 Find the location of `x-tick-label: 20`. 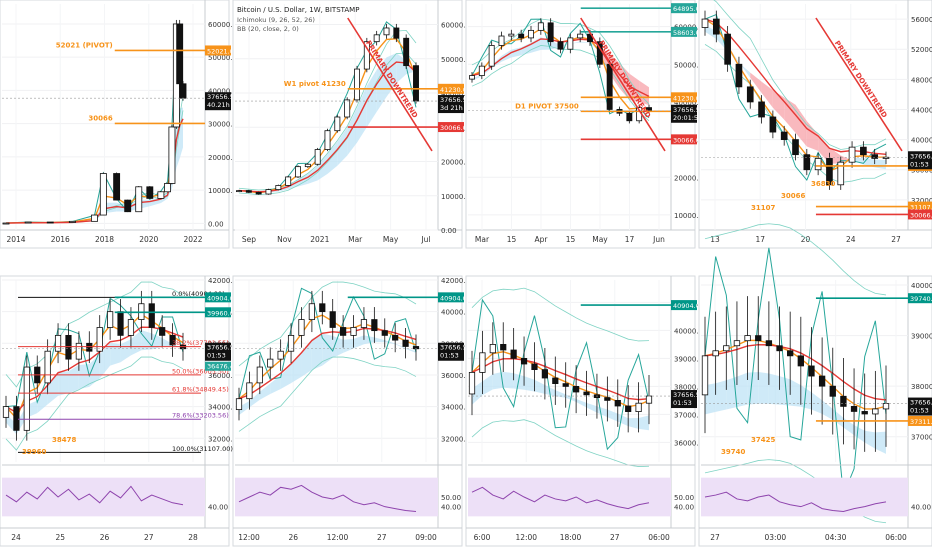

x-tick-label: 20 is located at coordinates (806, 239).